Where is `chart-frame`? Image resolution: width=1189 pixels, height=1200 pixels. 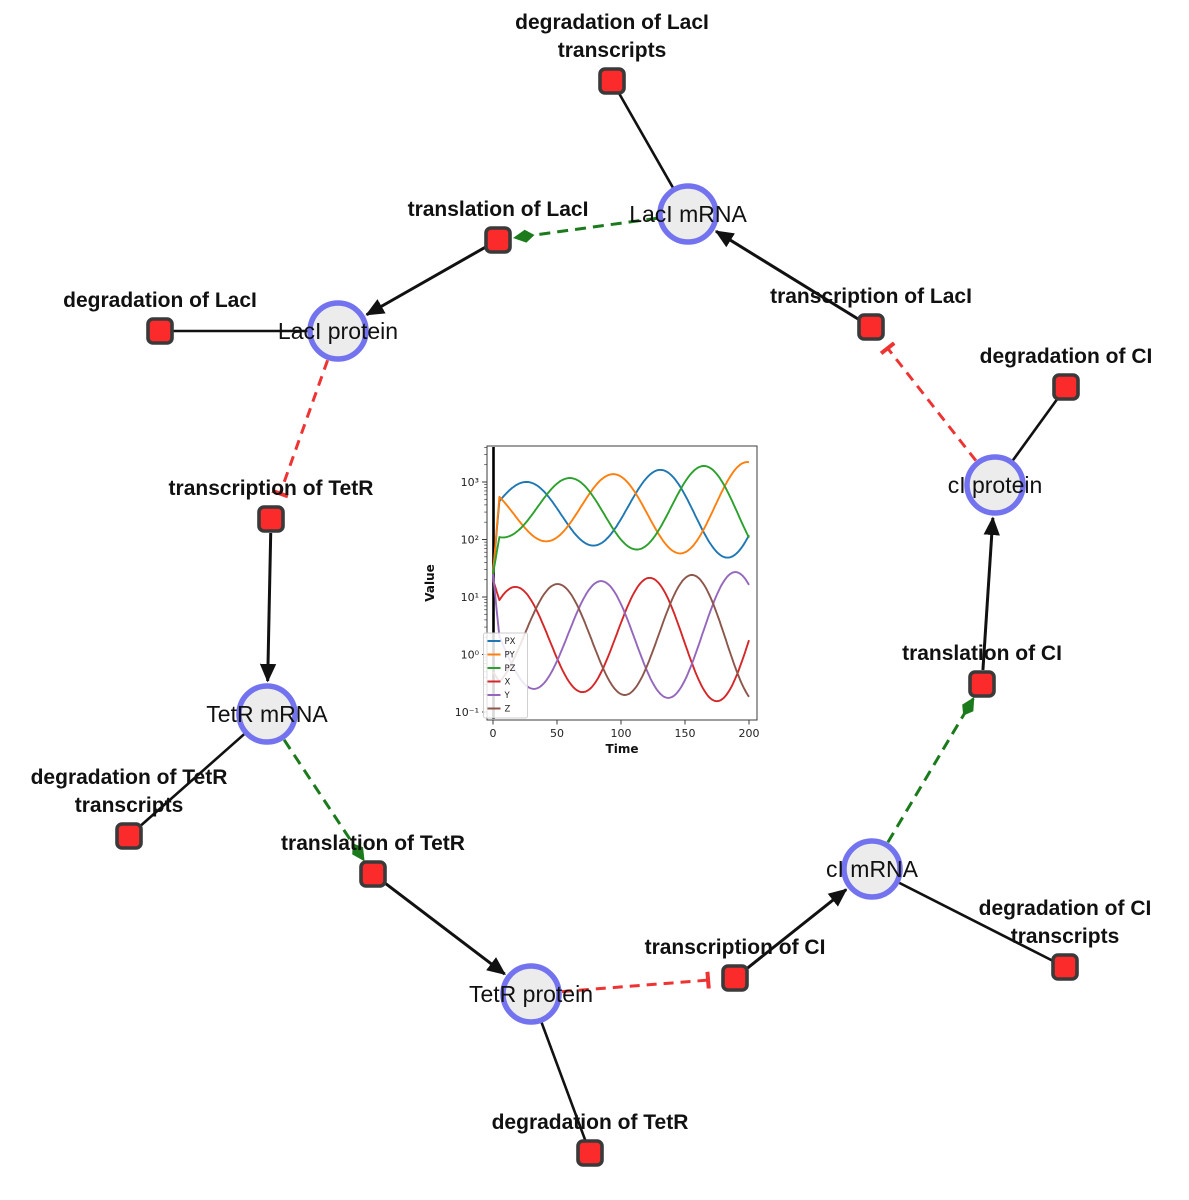
chart-frame is located at coordinates (622, 583).